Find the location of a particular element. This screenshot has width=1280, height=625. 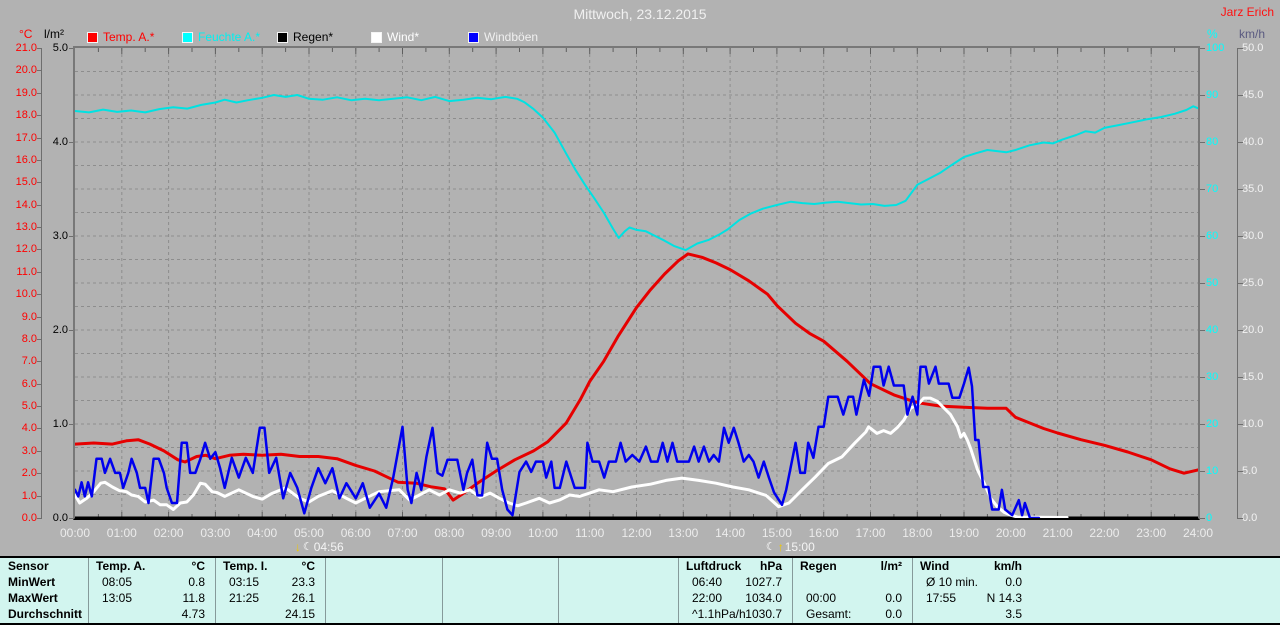

x-axis-label: 16:00 is located at coordinates (823, 533).